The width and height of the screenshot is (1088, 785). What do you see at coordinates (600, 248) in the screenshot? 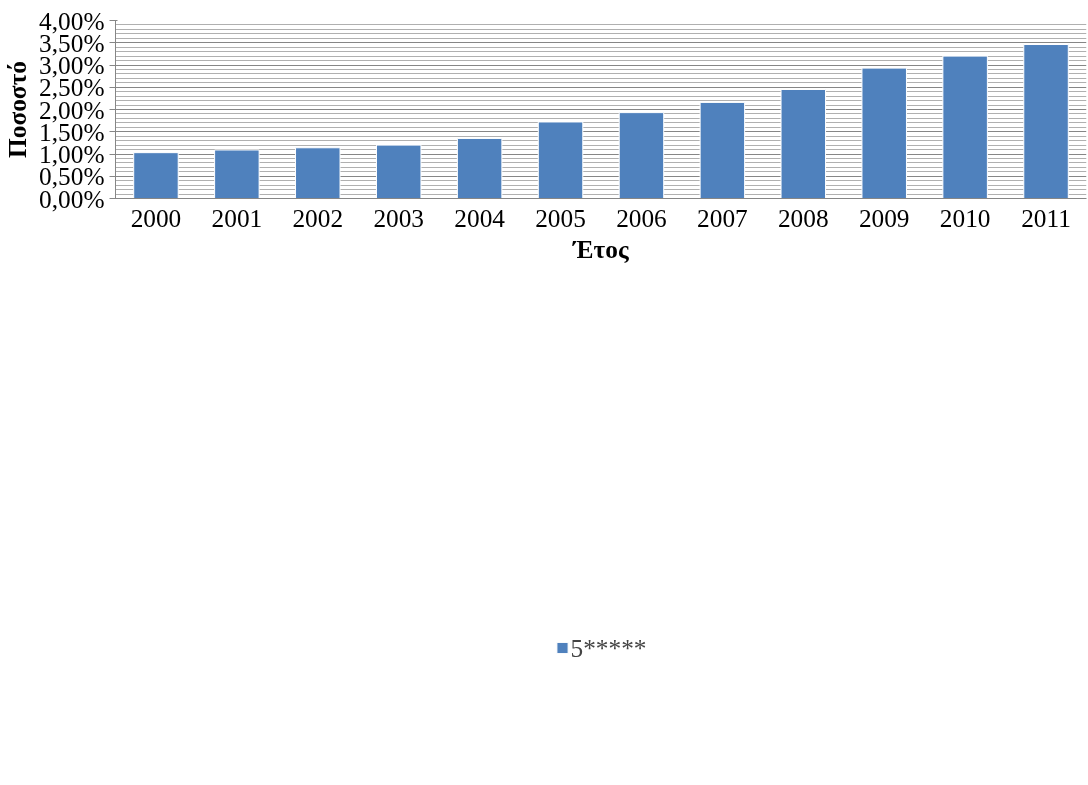
I see `x-axis-title: Έτος` at bounding box center [600, 248].